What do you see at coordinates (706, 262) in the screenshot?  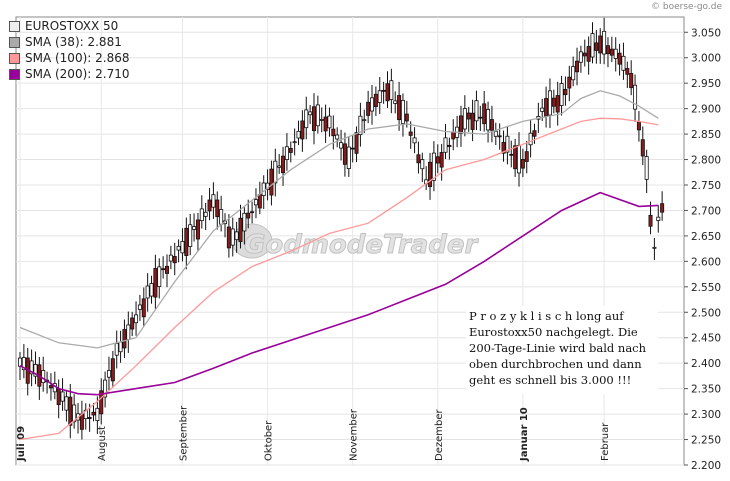 I see `y-tick-label: 2.600` at bounding box center [706, 262].